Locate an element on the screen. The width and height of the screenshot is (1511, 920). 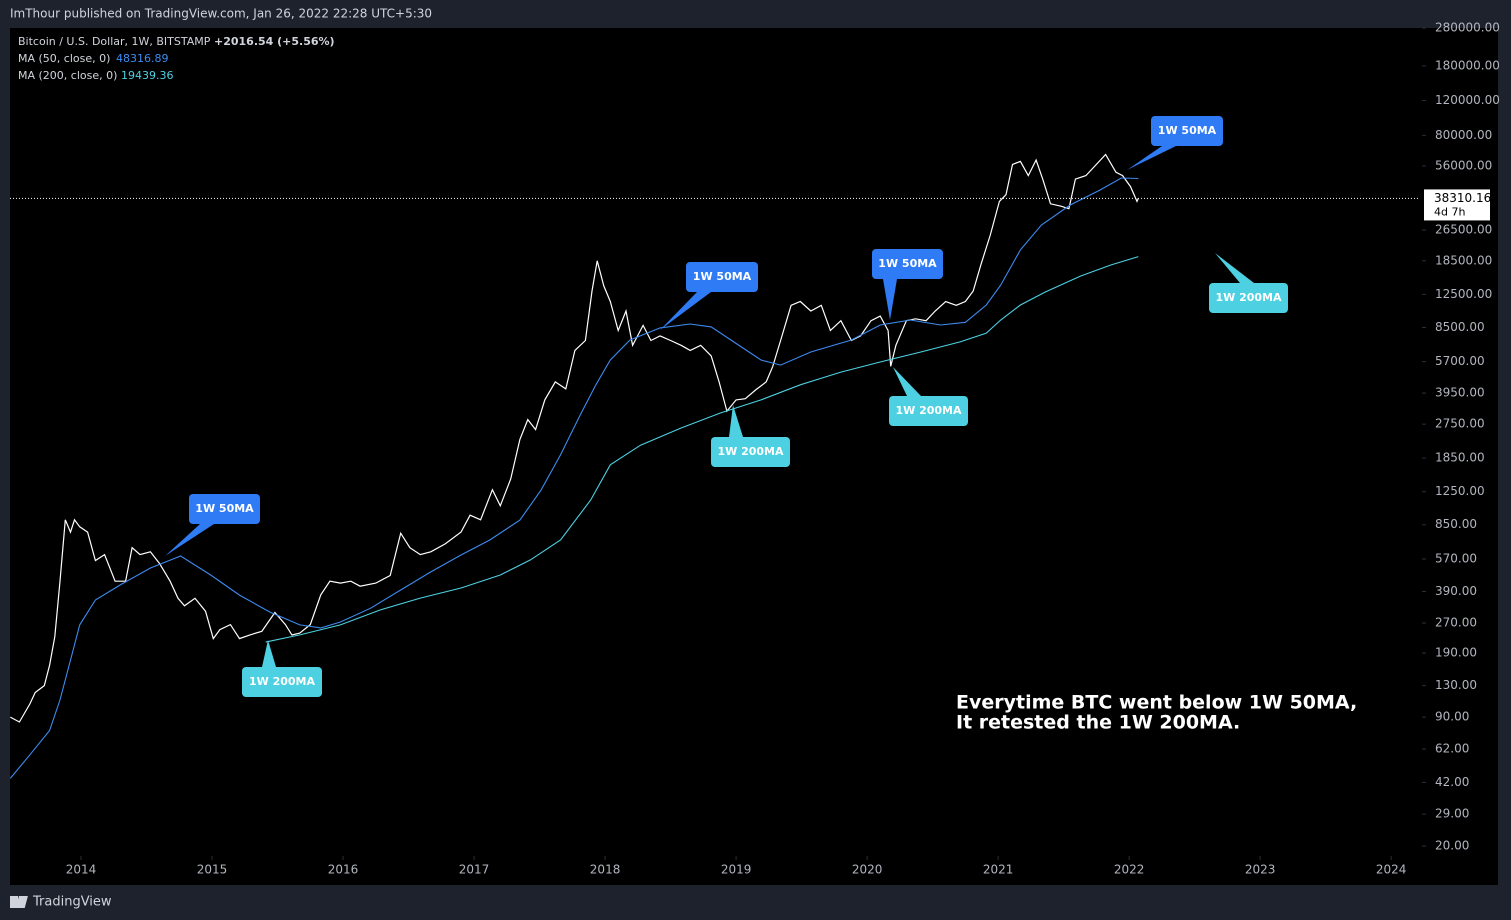
legend-ma200: MA (200, close, 0) is located at coordinates (67, 75).